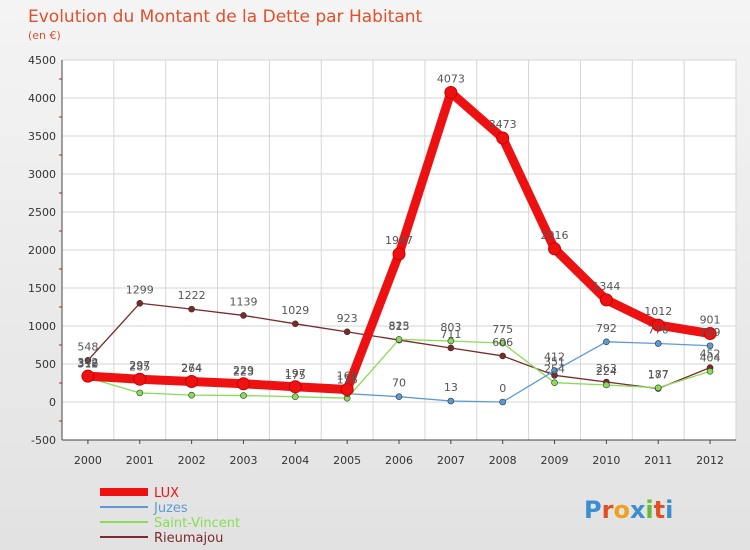  What do you see at coordinates (606, 286) in the screenshot?
I see `data-label: 1344` at bounding box center [606, 286].